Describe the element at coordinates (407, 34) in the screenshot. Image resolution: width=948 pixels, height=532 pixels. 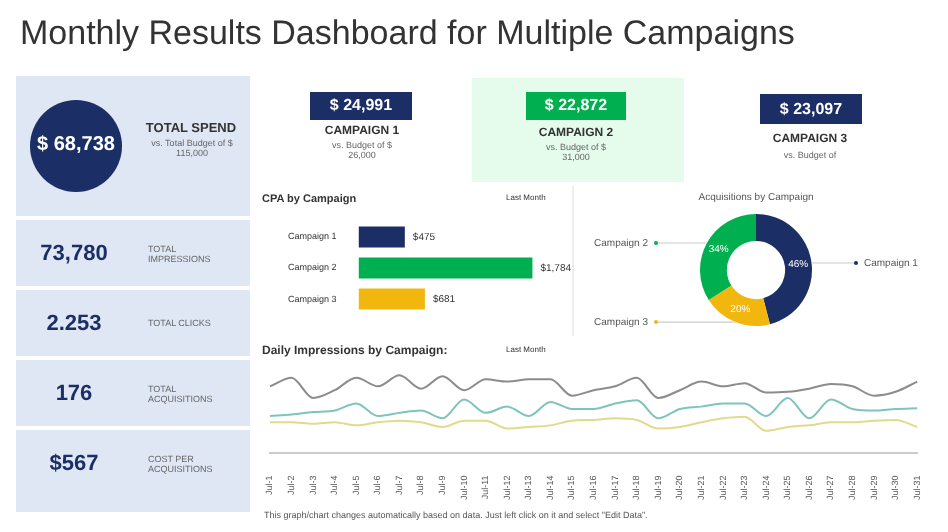
I see `text: Monthly Results Dashboard for Multiple Campaigns` at that location.